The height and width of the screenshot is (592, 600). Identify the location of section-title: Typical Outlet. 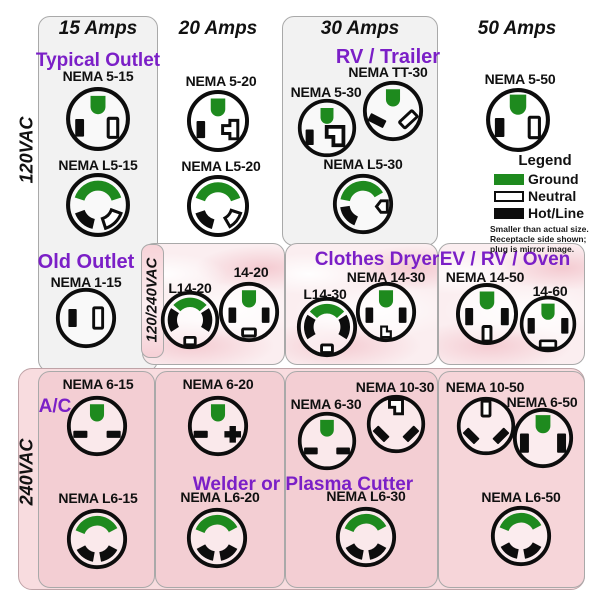
(98, 60).